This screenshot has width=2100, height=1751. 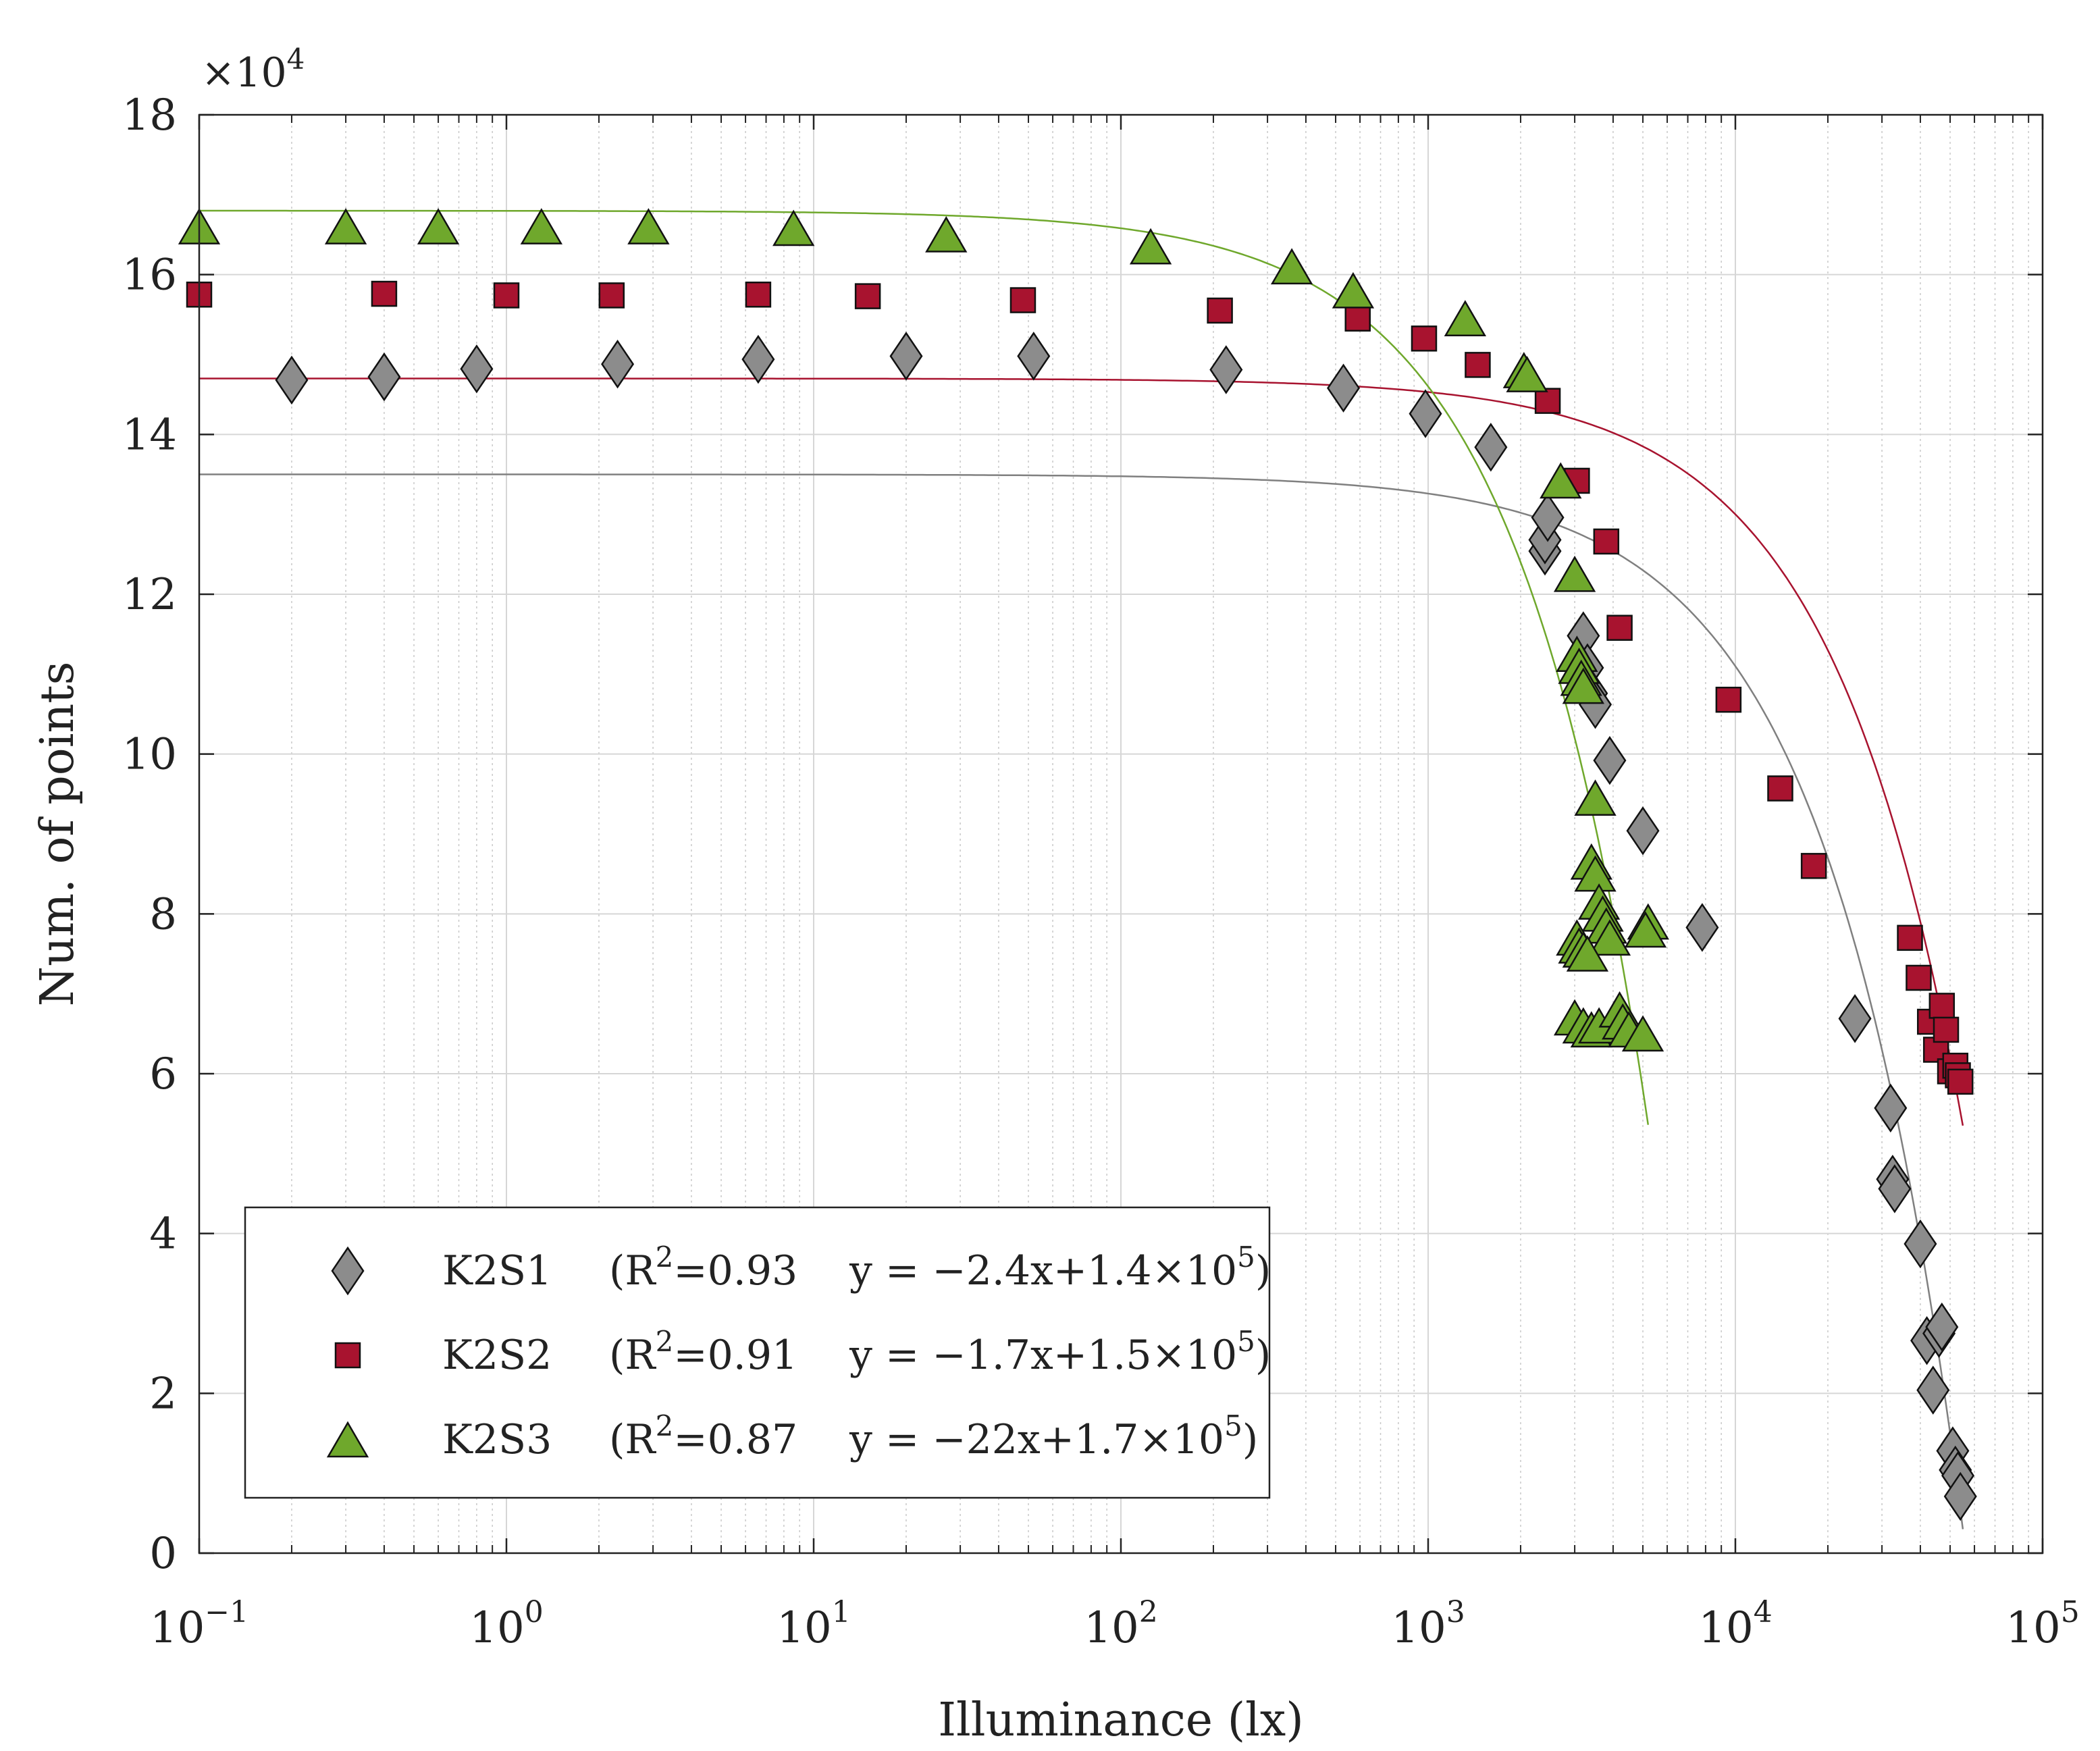 I want to click on x-tick-label: 10³, so click(x=1428, y=1624).